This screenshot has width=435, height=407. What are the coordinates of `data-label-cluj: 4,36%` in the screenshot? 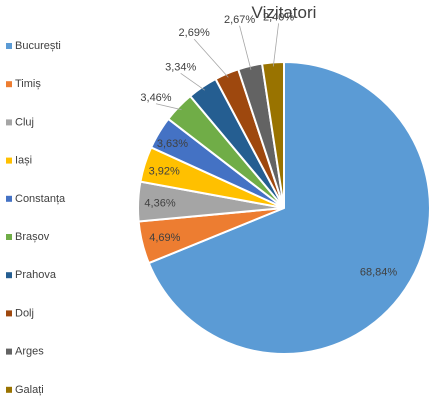 It's located at (159, 203).